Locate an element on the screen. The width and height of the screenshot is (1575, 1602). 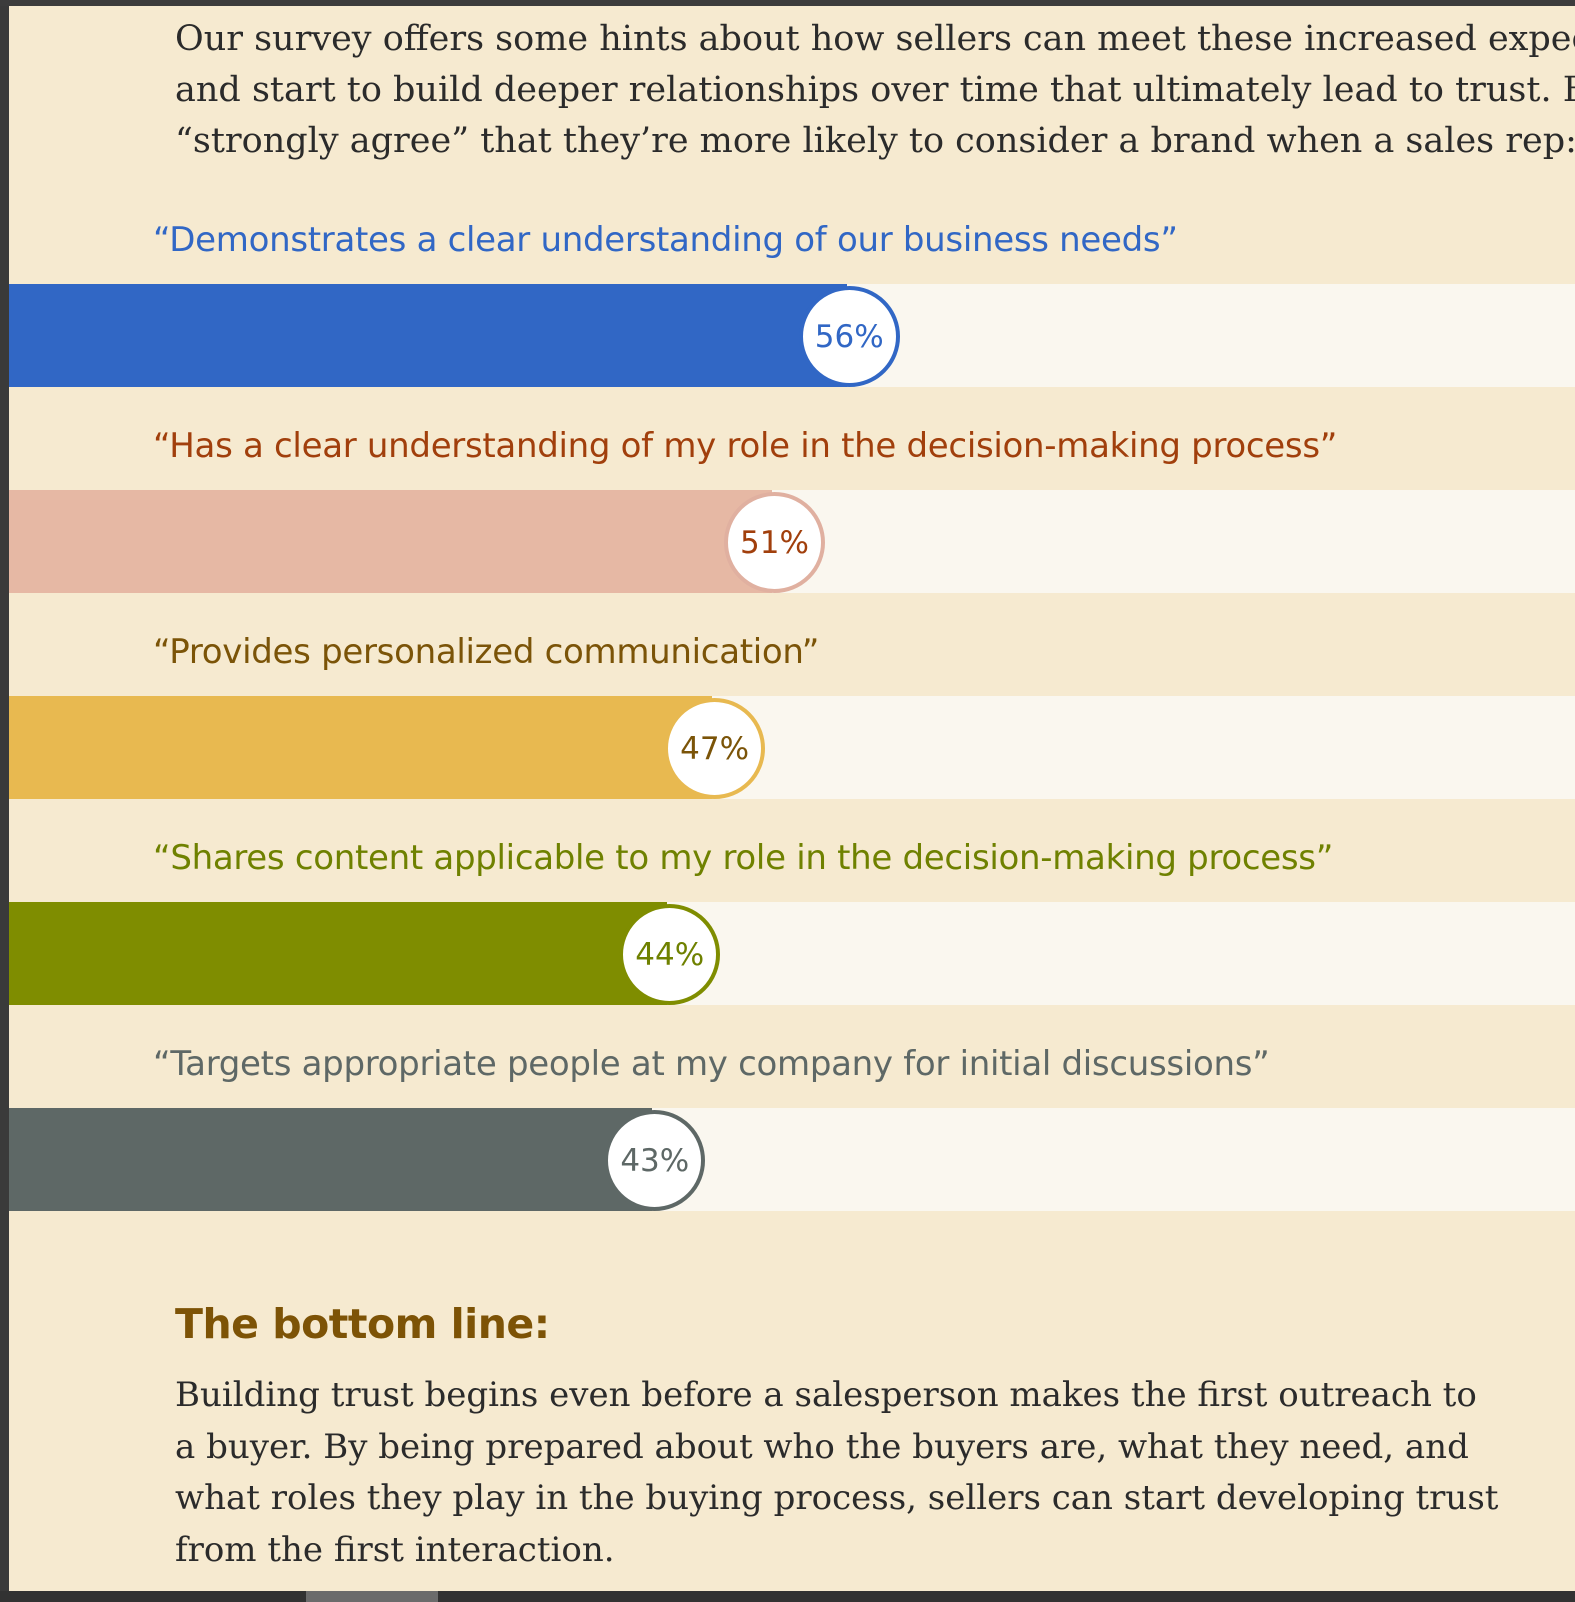
bar-category-label: “Provides personalized communication” is located at coordinates (486, 652).